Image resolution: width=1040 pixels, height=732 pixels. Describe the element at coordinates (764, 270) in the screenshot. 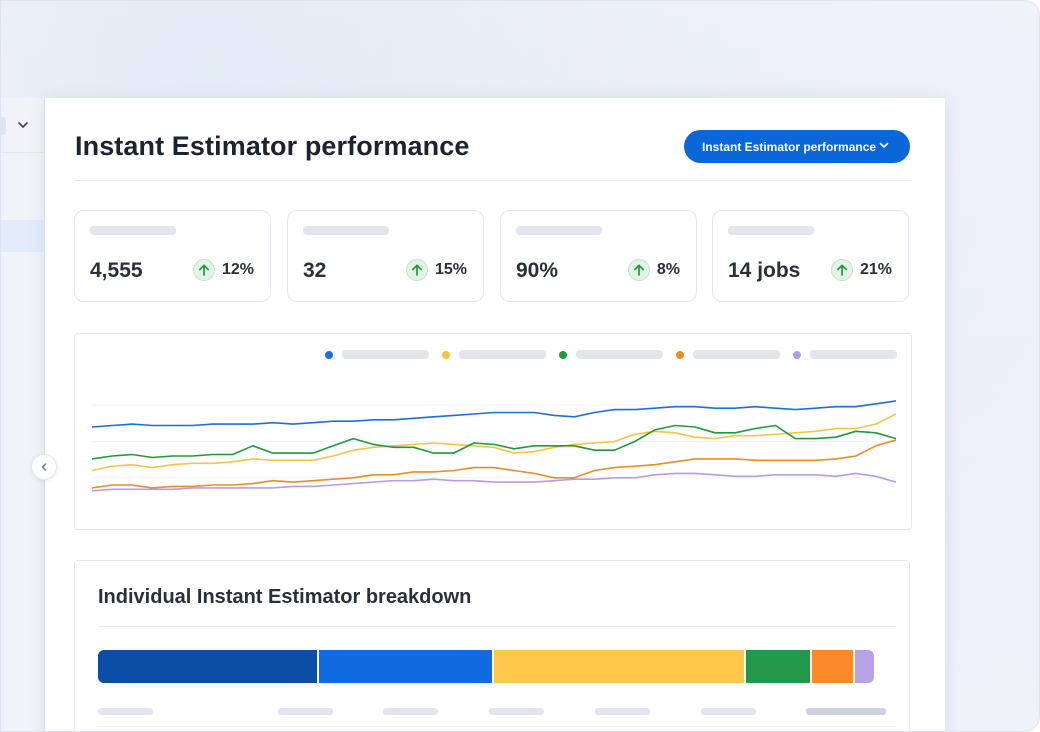

I see `kpi-value: 14 jobs` at that location.